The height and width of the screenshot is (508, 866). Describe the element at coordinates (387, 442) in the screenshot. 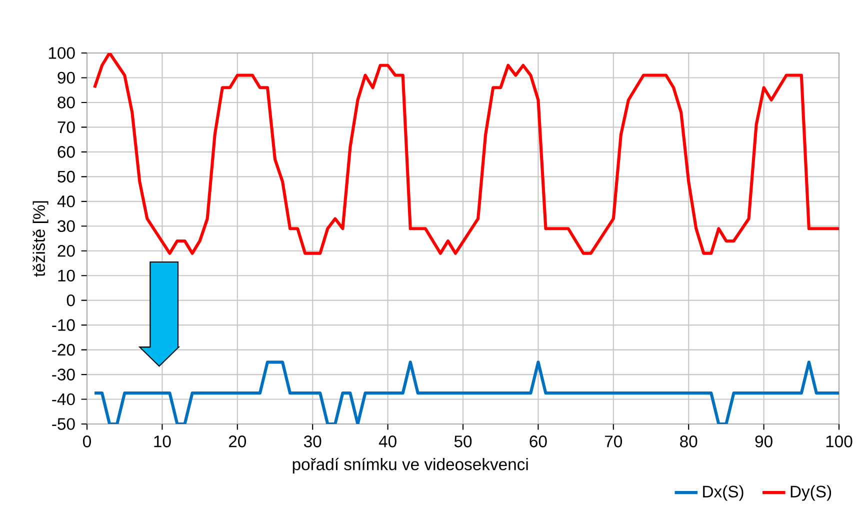

I see `x-tick-label: 40` at that location.